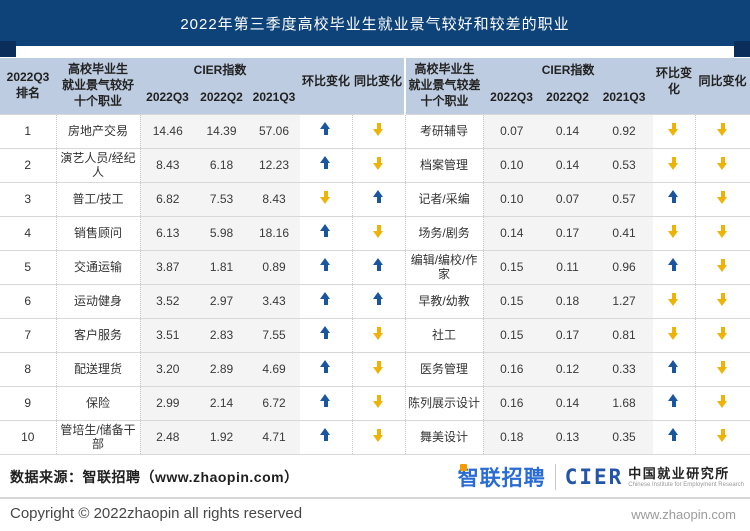 This screenshot has height=531, width=750. Describe the element at coordinates (274, 198) in the screenshot. I see `good-q1-value: 8.43` at that location.